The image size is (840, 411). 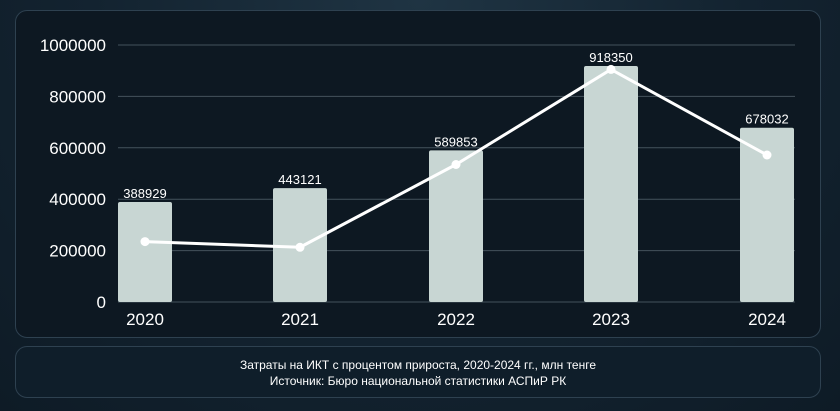 I want to click on y-tick-label: 600000, so click(x=77, y=148).